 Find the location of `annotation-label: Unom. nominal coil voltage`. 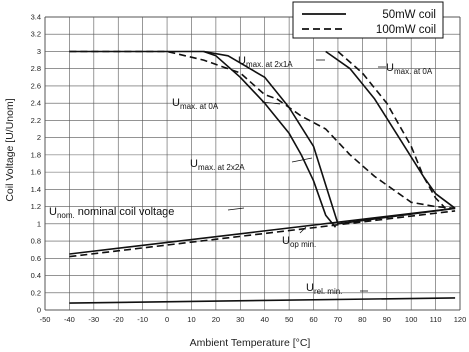

annotation-label: Unom. nominal coil voltage is located at coordinates (111, 213).